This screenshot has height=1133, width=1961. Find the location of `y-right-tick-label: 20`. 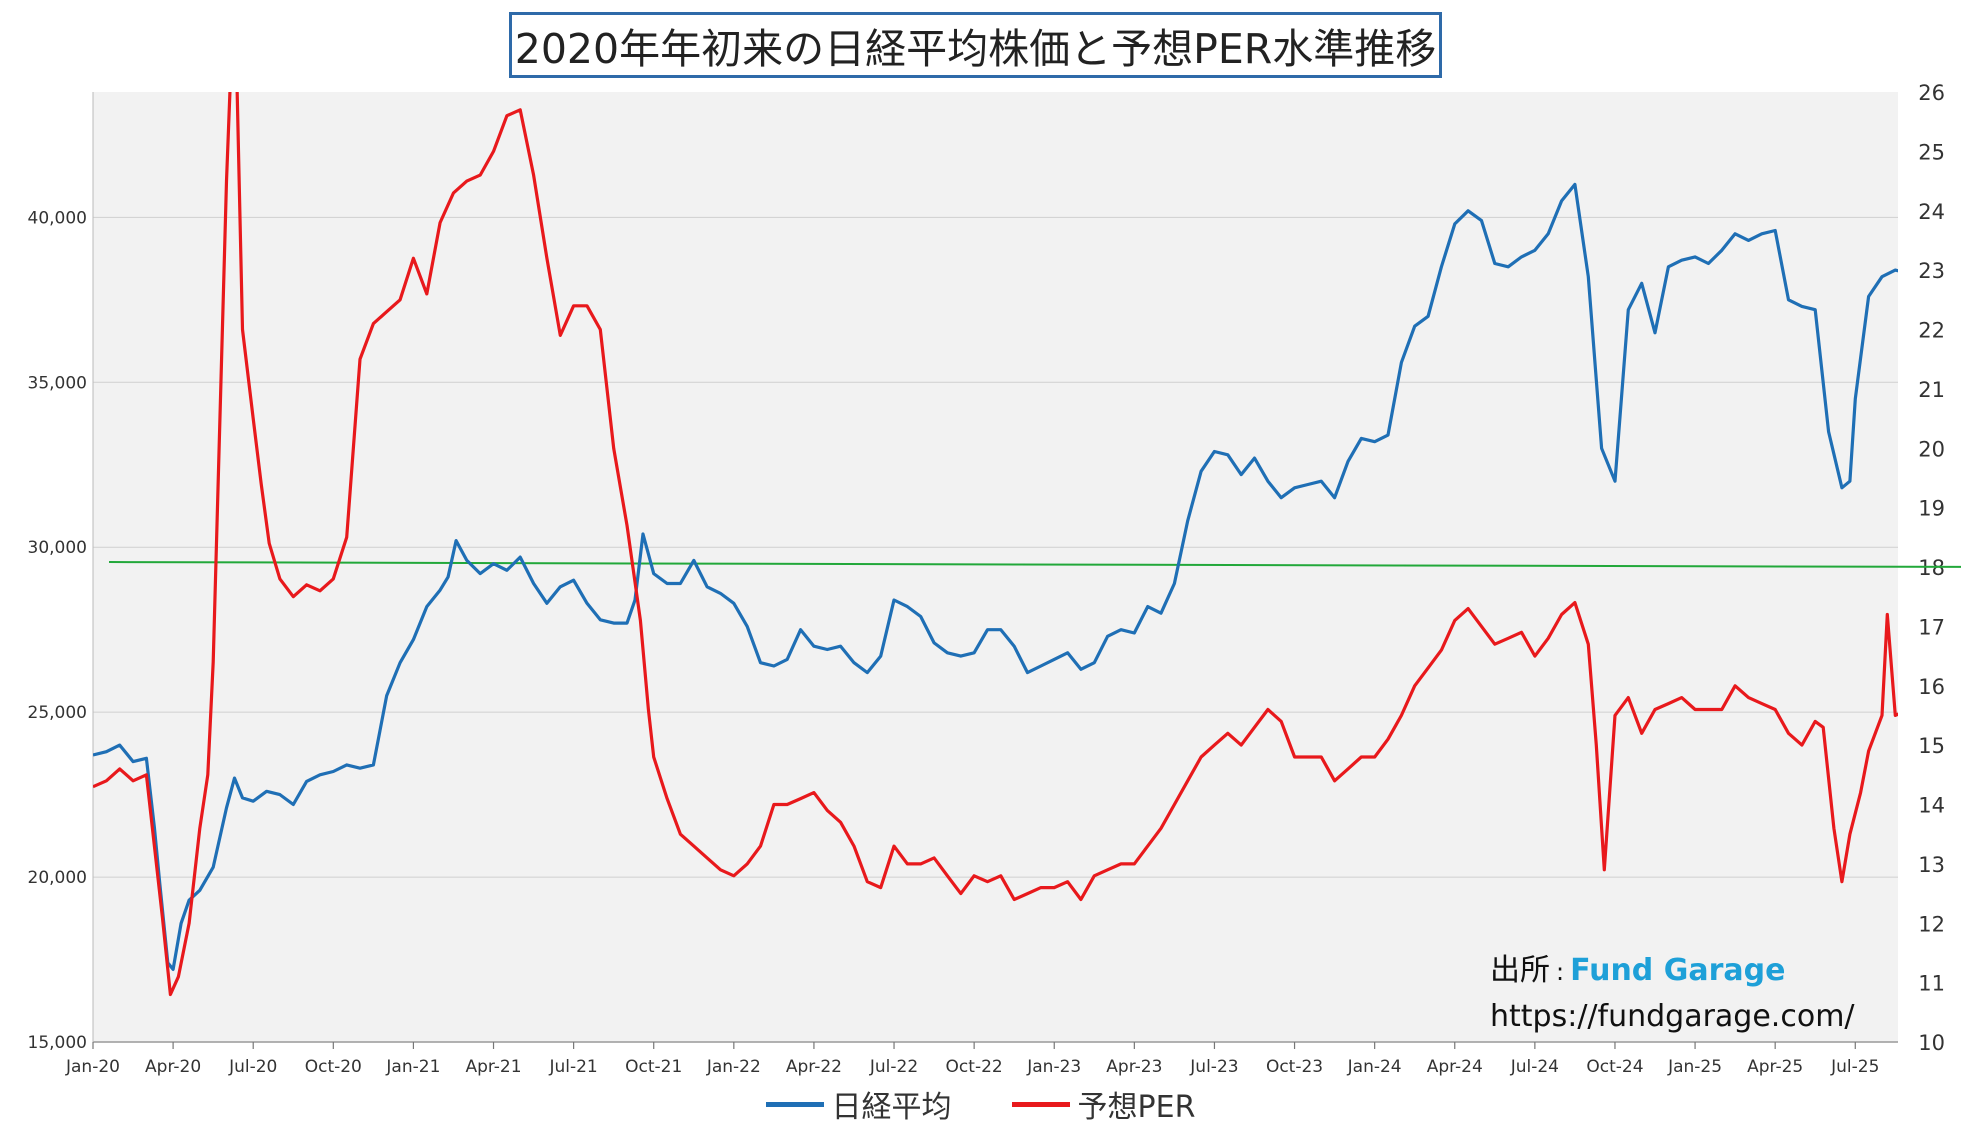

y-right-tick-label: 20 is located at coordinates (1931, 449).